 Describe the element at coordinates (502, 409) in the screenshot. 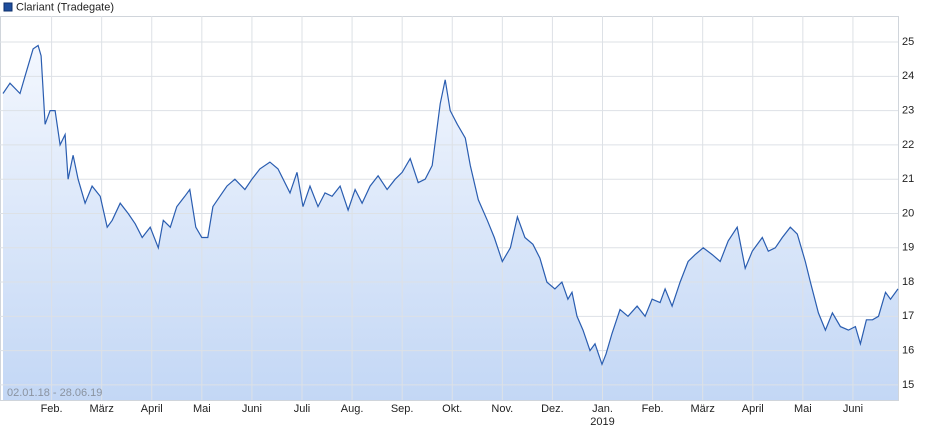

I see `x-tick-label: Nov.` at that location.